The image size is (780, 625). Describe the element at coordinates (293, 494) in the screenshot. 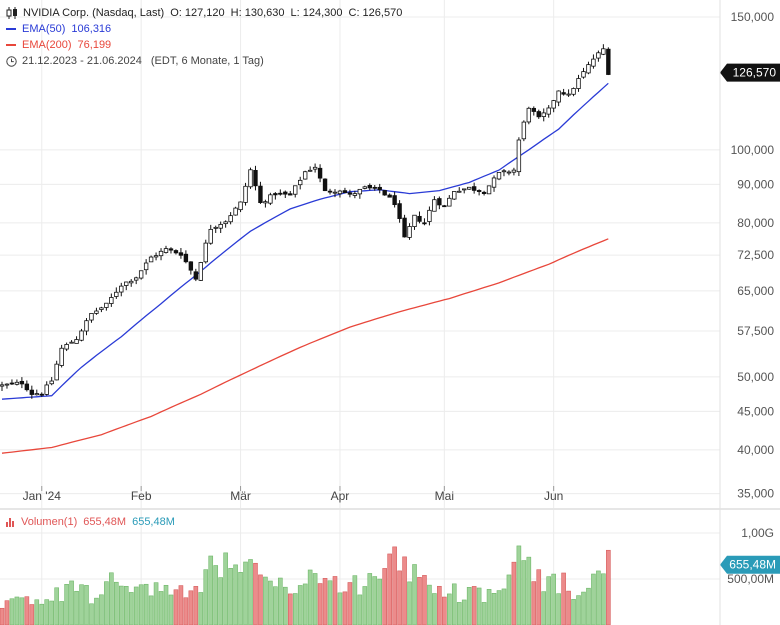

I see `x-axis: Jan '24 Feb Mär Apr Mai Jun` at that location.